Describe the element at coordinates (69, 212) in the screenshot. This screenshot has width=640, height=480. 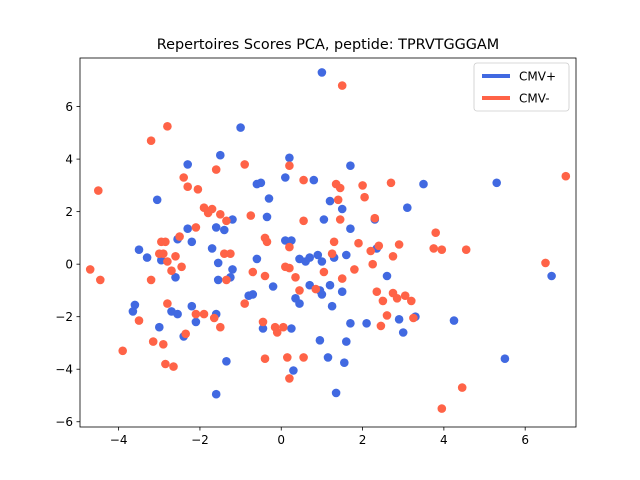
I see `y-tick-label-4: 2` at that location.